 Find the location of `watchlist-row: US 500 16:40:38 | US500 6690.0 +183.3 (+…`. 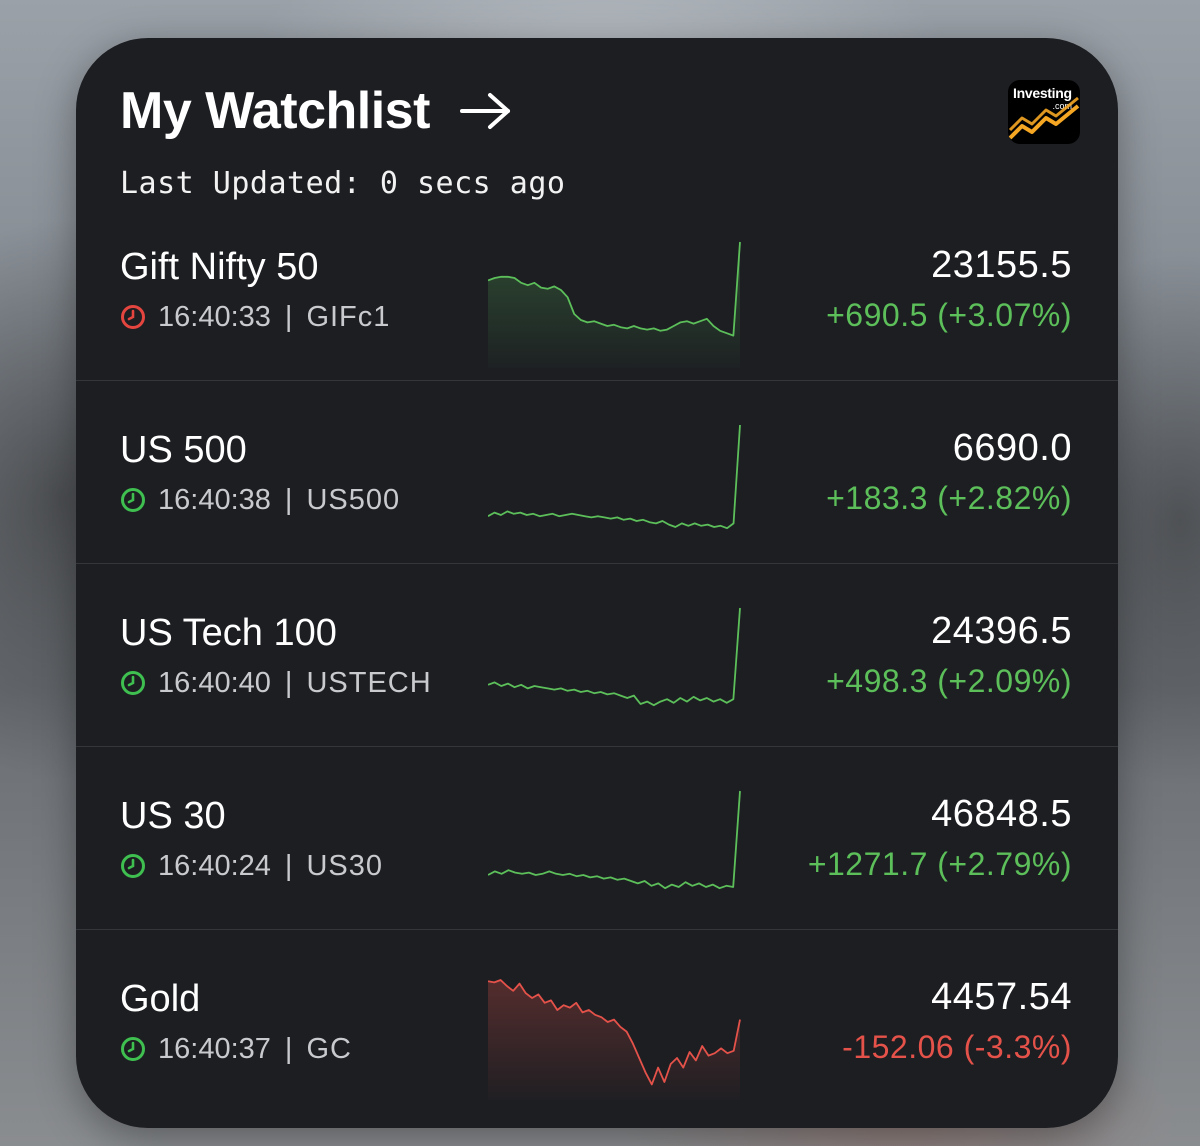

watchlist-row: US 500 16:40:38 | US500 6690.0 +183.3 (+… is located at coordinates (597, 472).